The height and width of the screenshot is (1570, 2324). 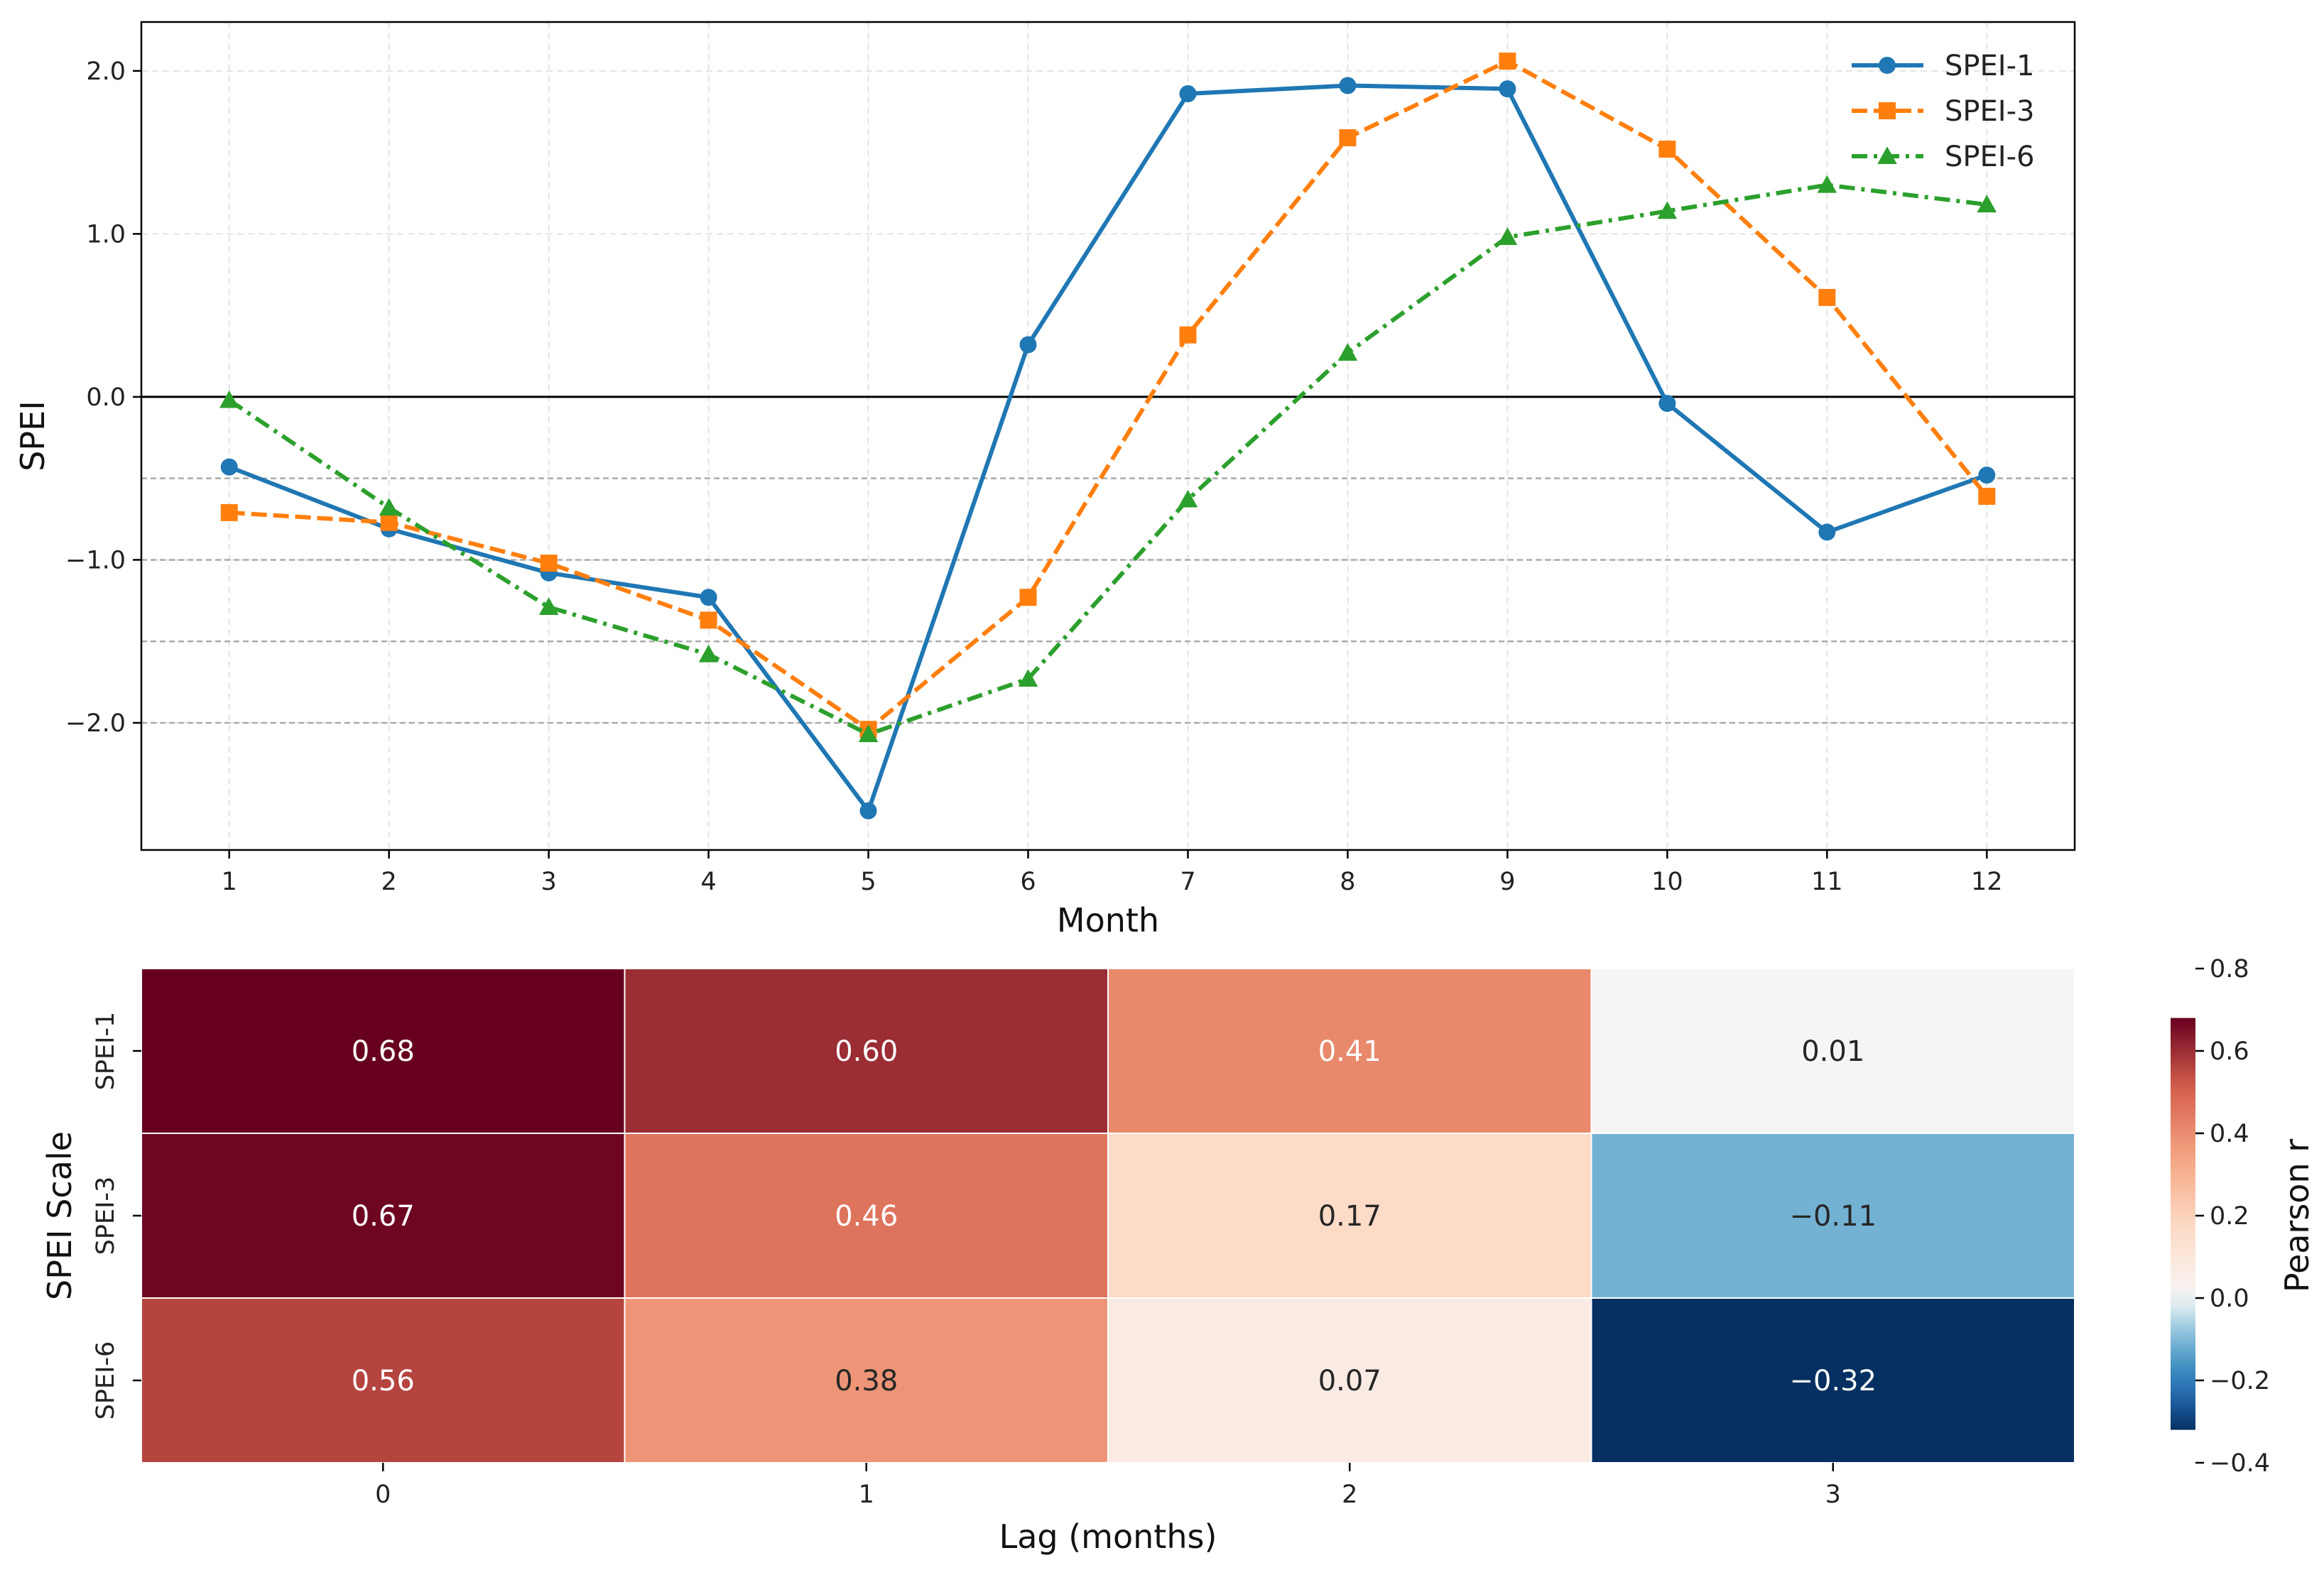 I want to click on line-y-axis-label: SPEI, so click(x=32, y=435).